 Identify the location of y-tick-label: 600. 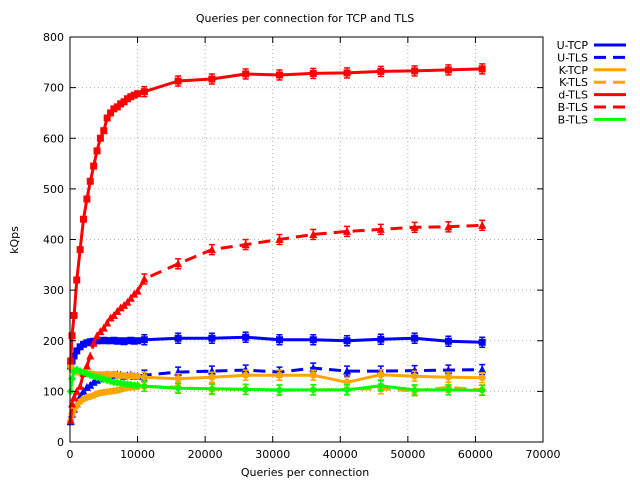
(53, 138).